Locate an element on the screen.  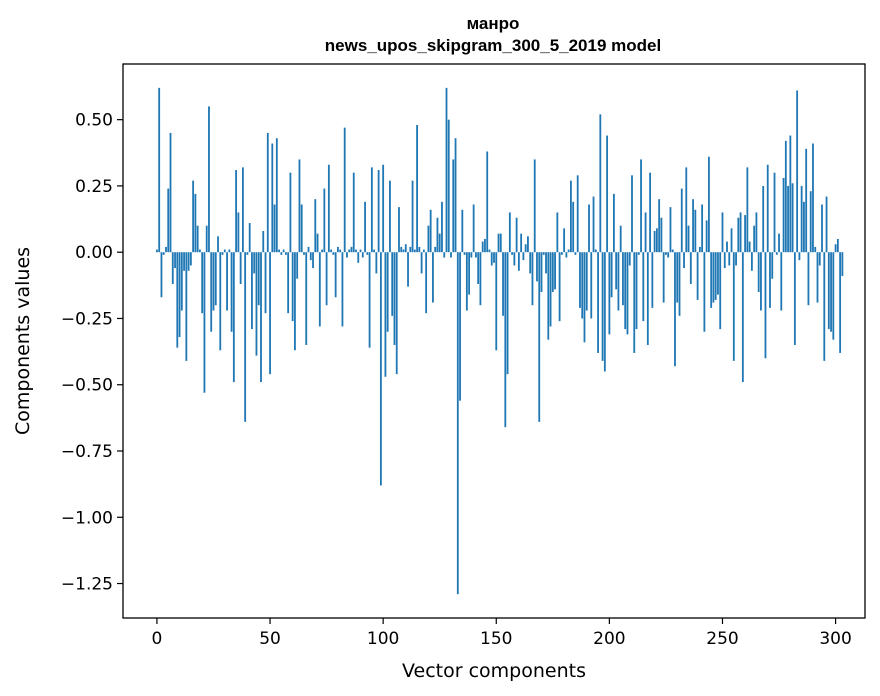
y-tick-label: 0.25 is located at coordinates (94, 187).